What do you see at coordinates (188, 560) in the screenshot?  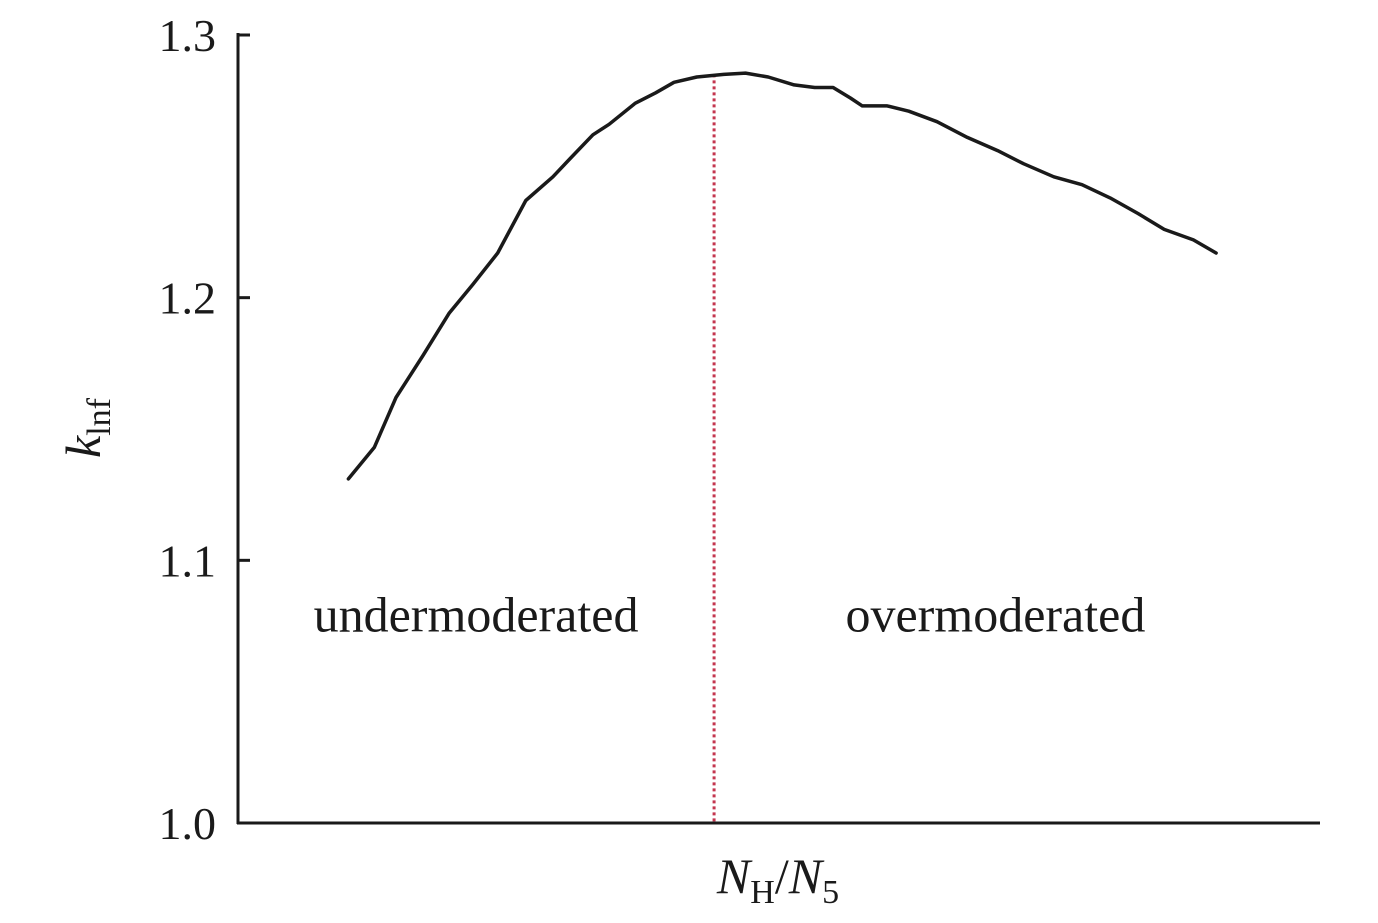 I see `y-tick-label: 1.1` at bounding box center [188, 560].